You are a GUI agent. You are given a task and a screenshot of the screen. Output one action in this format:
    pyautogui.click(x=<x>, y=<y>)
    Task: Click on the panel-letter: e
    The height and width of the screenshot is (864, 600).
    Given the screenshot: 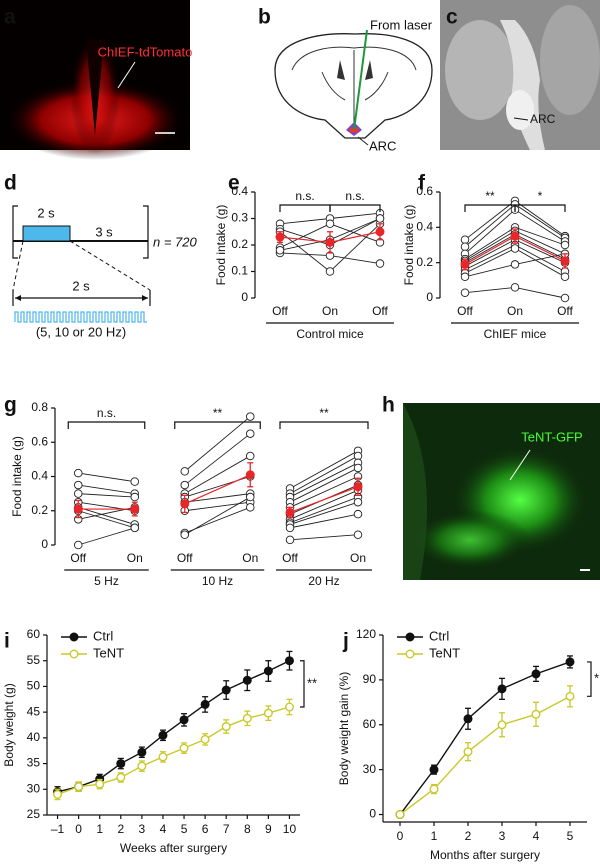 What is the action you would take?
    pyautogui.click(x=234, y=183)
    